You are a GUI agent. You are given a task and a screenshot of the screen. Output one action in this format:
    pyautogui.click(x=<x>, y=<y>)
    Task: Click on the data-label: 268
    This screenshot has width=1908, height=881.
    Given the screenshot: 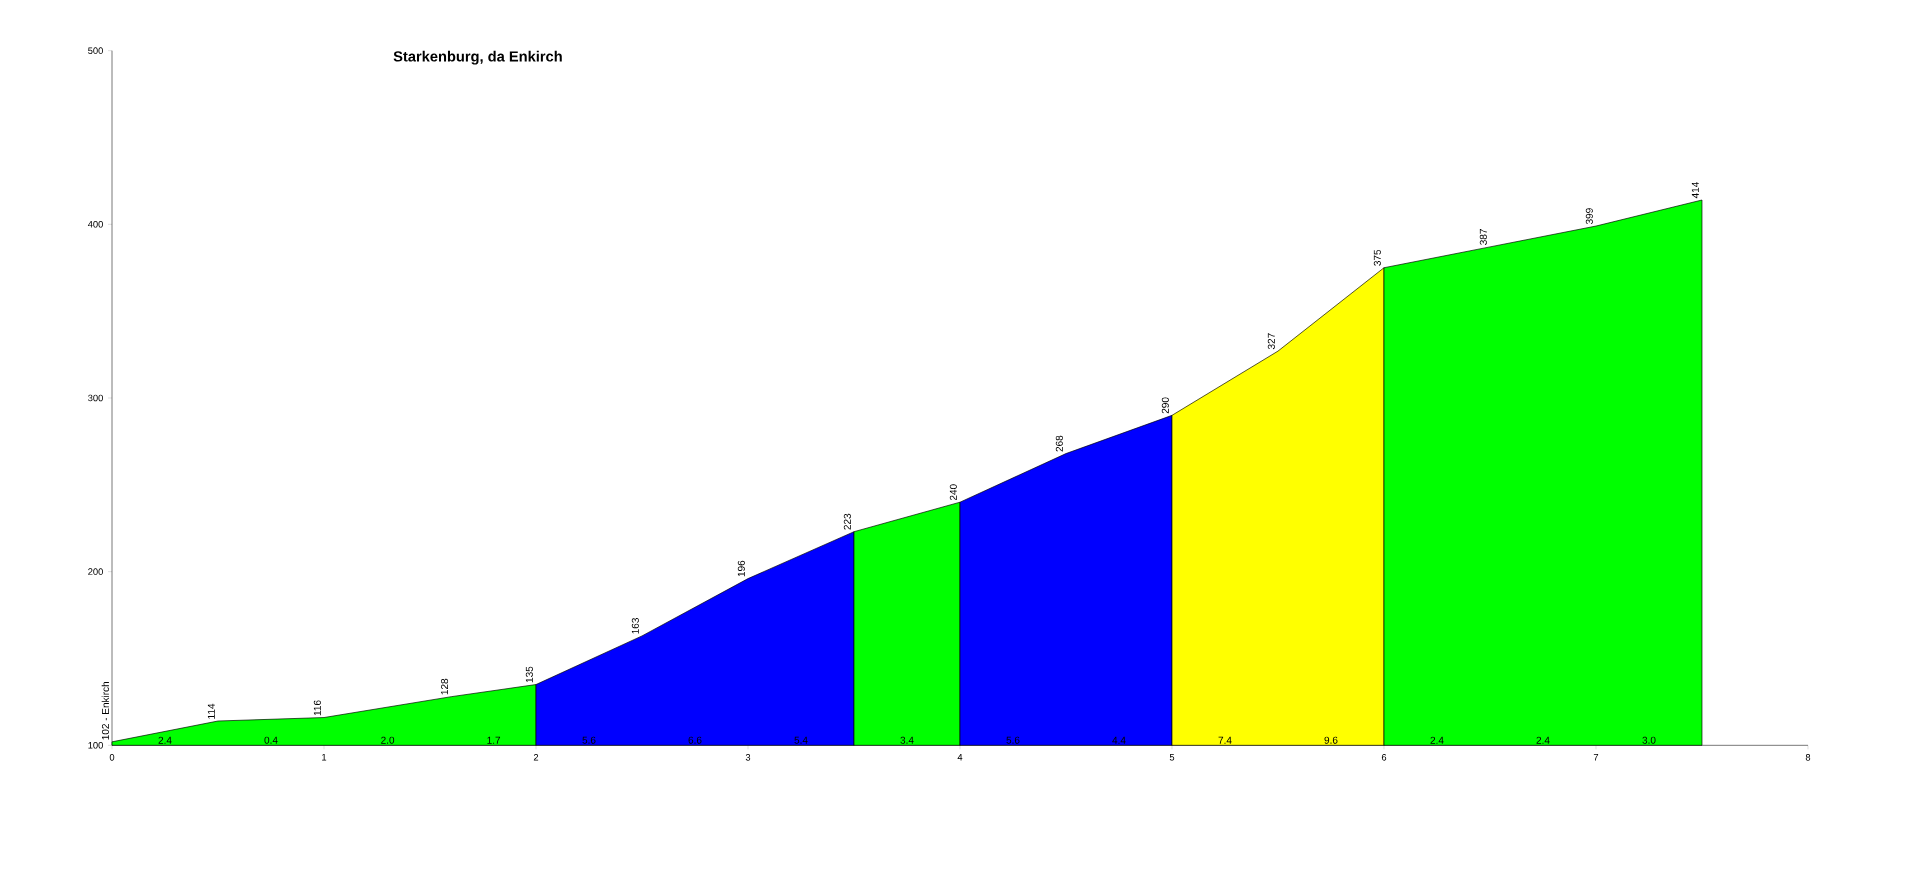 What is the action you would take?
    pyautogui.click(x=1059, y=443)
    